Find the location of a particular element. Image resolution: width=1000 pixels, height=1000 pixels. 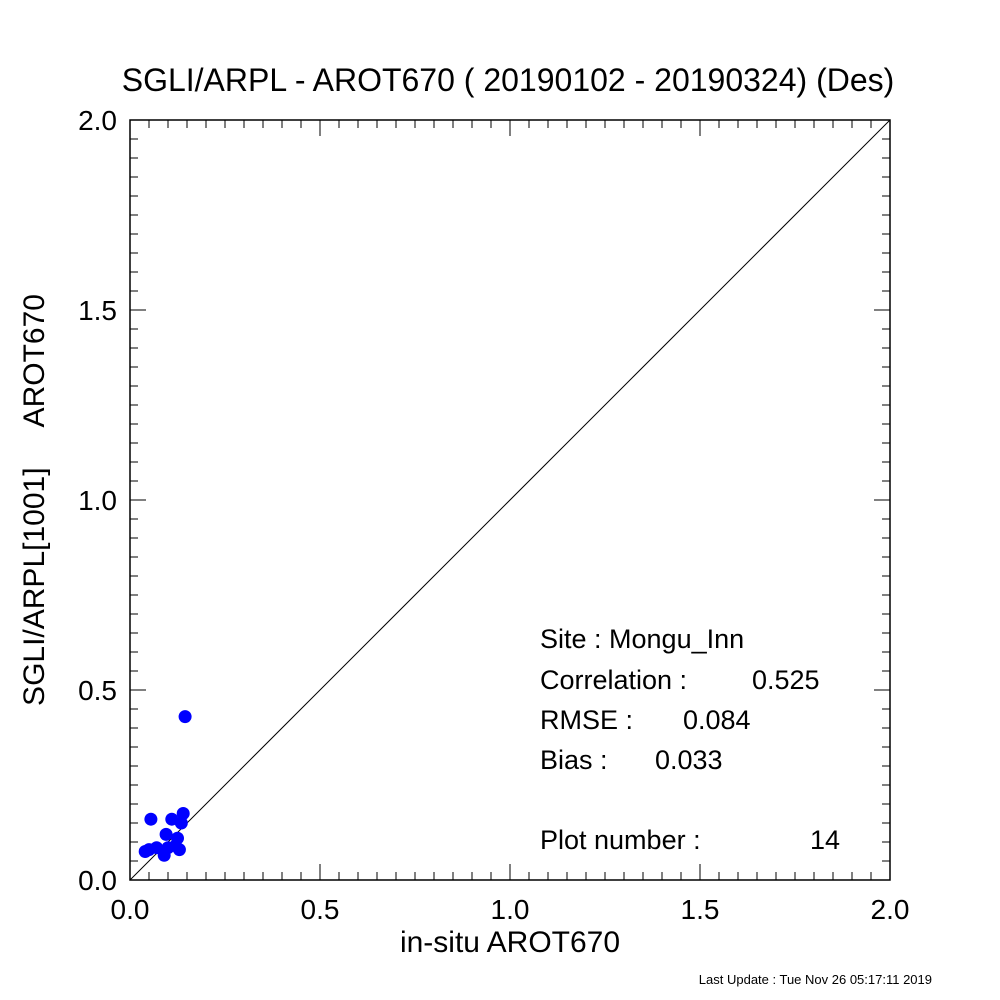

y-axis-label: SGLI/ARPL[1001] AROT670 is located at coordinates (34, 500).